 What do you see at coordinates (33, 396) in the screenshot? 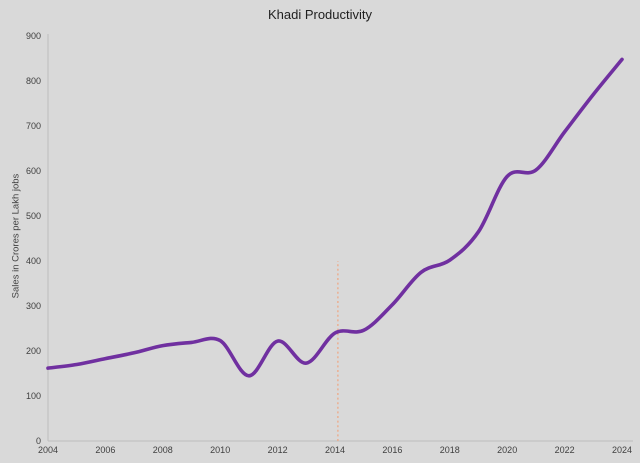
I see `y-tick-label: 100` at bounding box center [33, 396].